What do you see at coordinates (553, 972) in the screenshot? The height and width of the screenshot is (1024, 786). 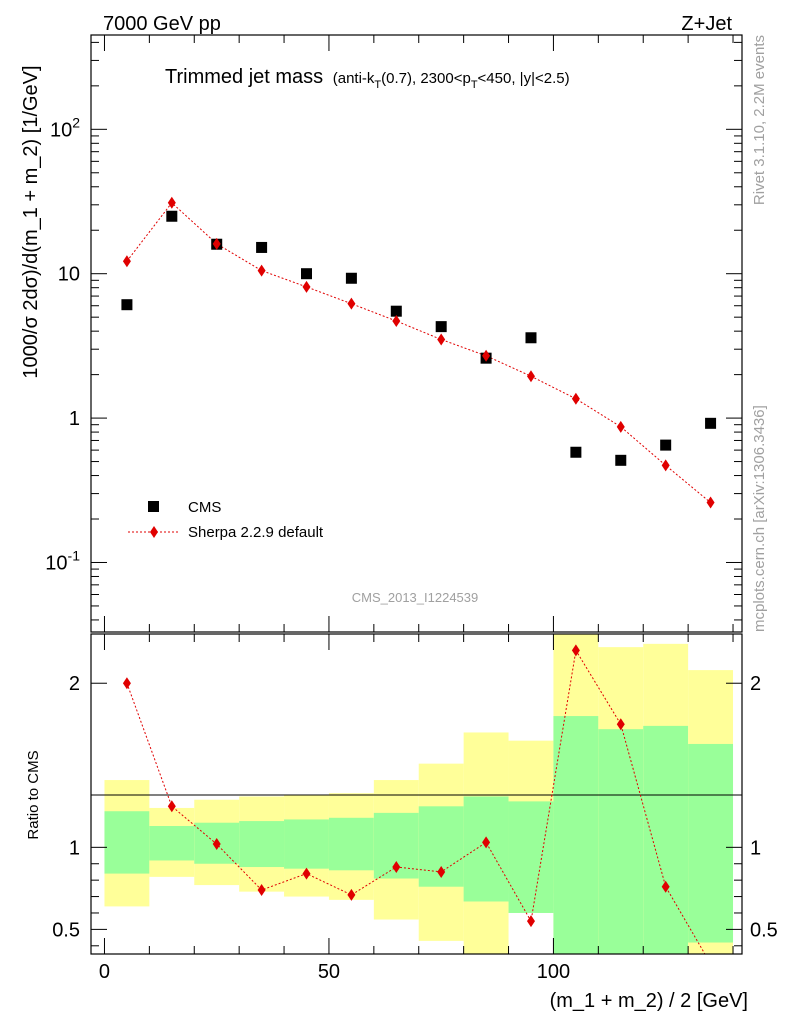 I see `x-tick-label: 100` at bounding box center [553, 972].